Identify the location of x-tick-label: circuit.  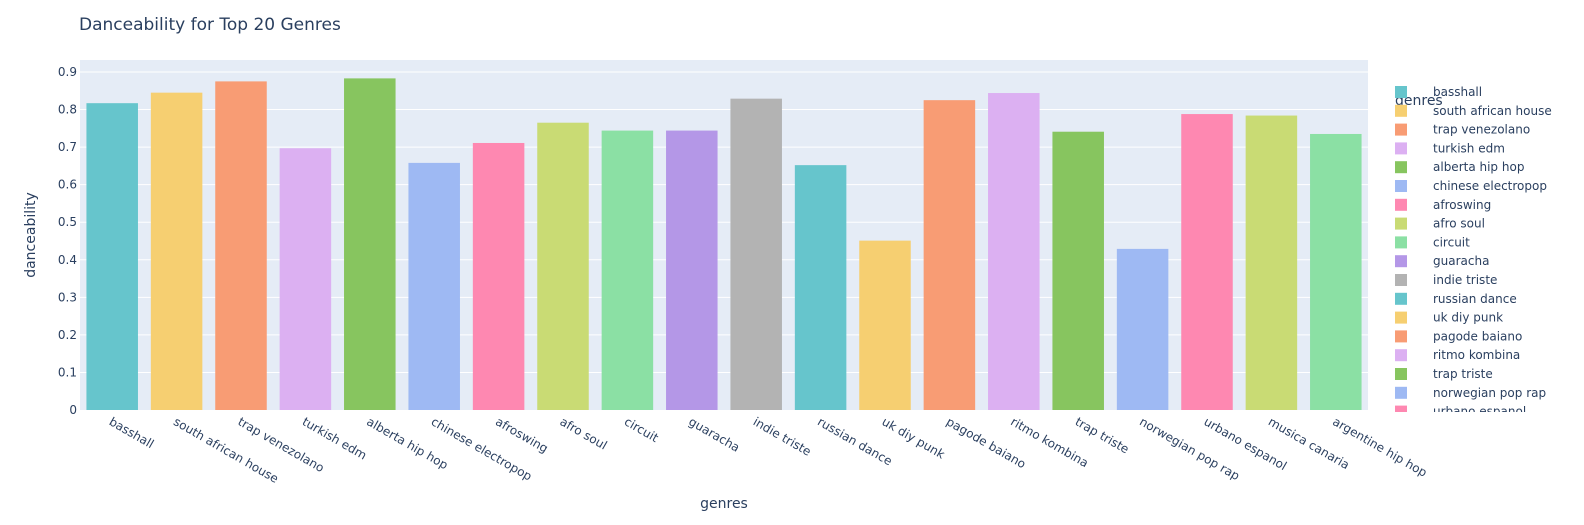
(641, 429).